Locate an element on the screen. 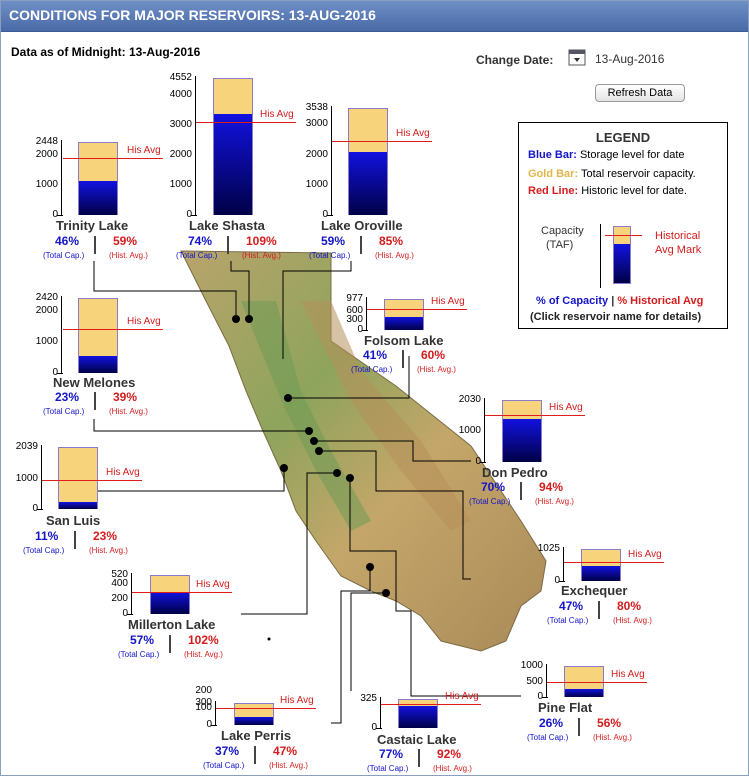 The width and height of the screenshot is (749, 776). legend-red-desc: Historic level for date. is located at coordinates (634, 191).